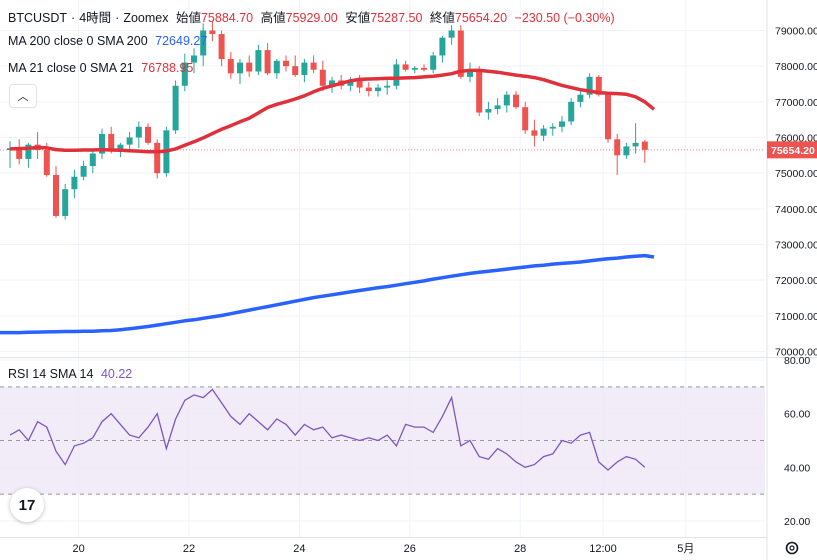  I want to click on price-tick-label: 77000.00, so click(796, 103).